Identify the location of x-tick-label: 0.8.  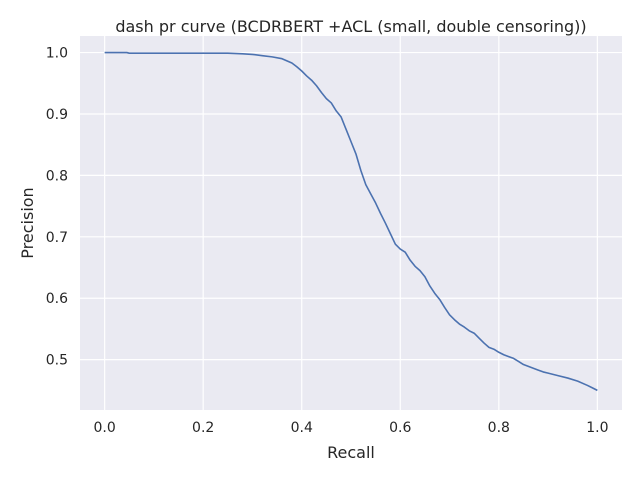
(499, 428).